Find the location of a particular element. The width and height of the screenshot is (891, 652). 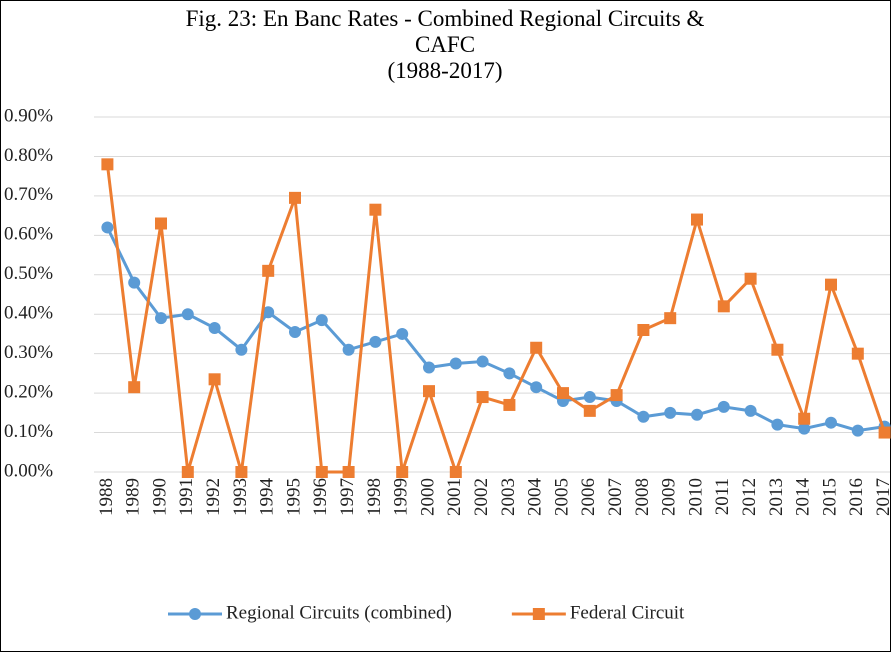

x-tick-label: 1990 is located at coordinates (159, 497).